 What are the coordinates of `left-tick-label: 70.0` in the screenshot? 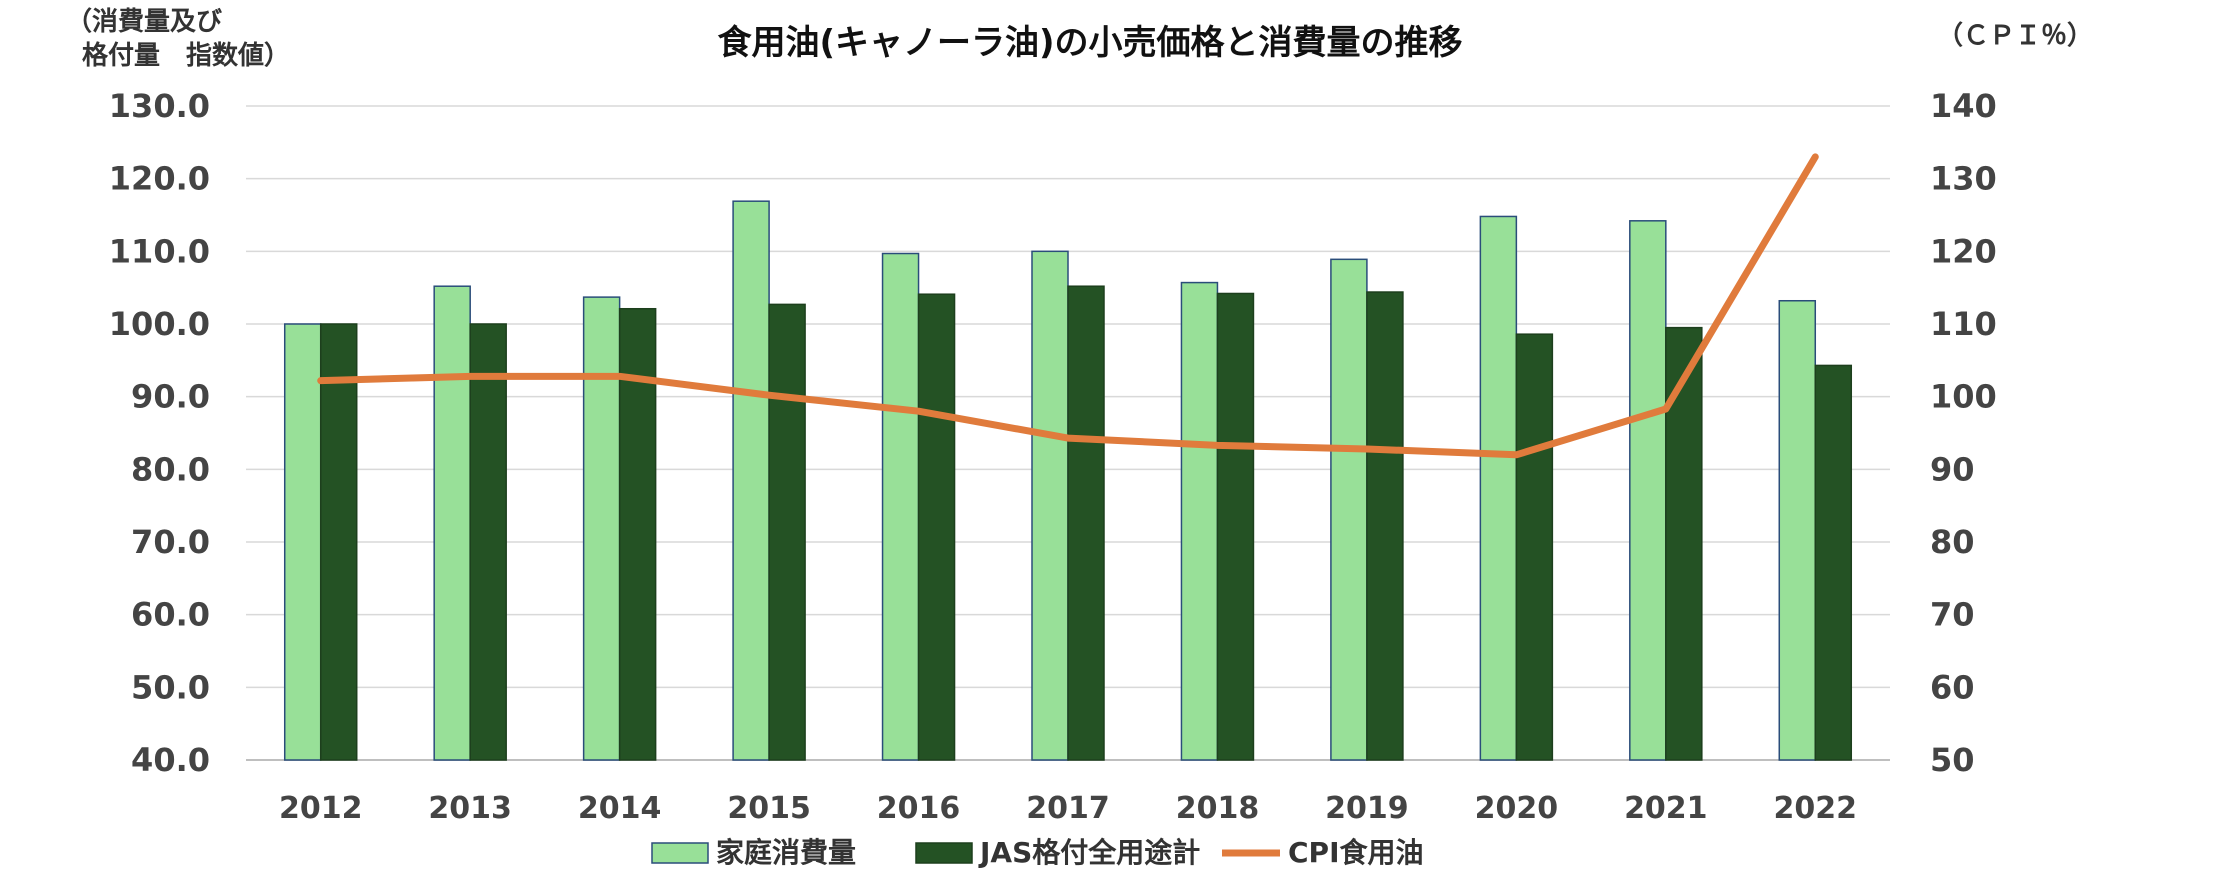 It's located at (170, 542).